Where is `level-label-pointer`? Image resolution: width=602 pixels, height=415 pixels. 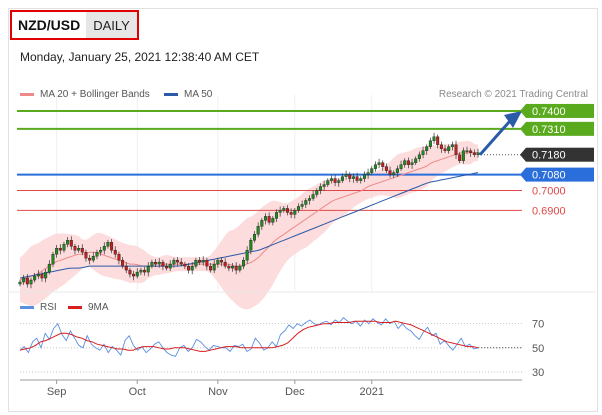 level-label-pointer is located at coordinates (523, 154).